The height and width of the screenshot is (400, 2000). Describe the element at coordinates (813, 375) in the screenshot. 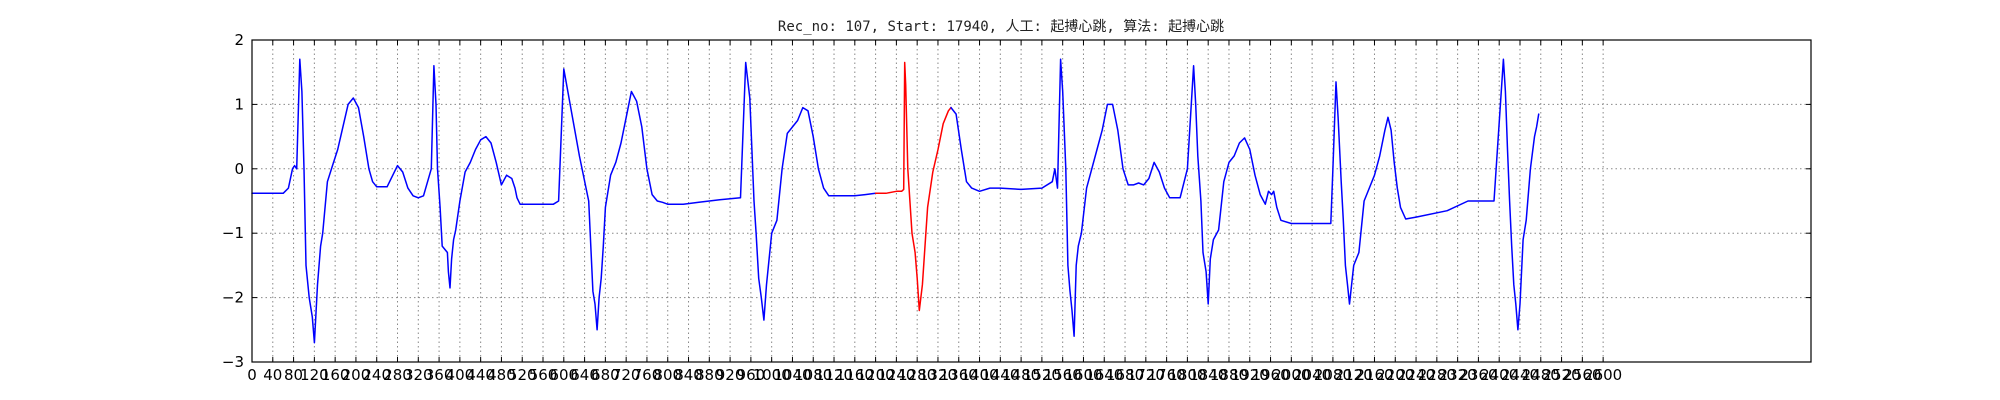

I see `x-tick-label: 1080` at that location.